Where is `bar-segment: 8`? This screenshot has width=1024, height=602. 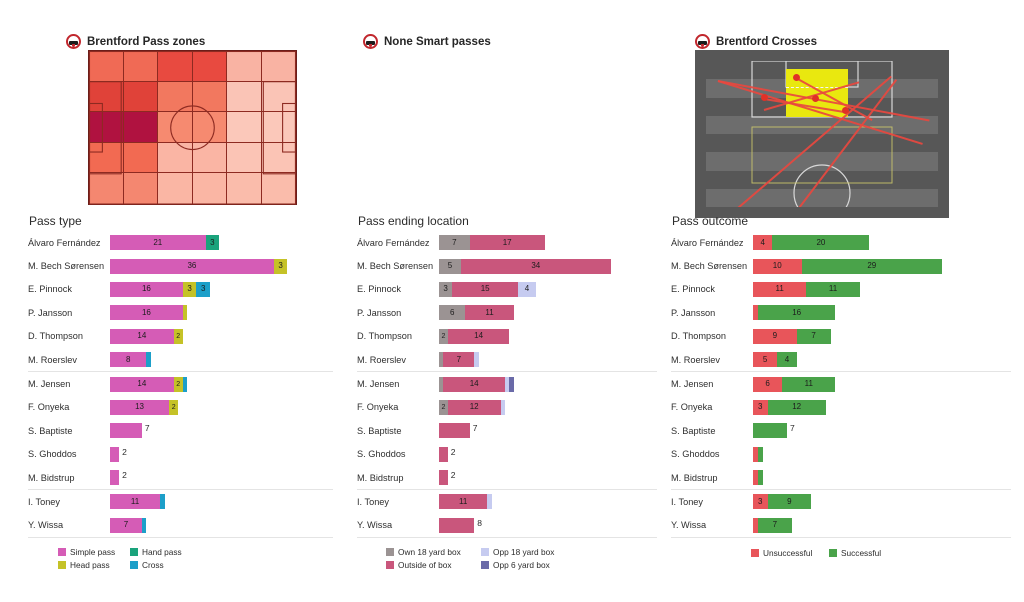 bar-segment: 8 is located at coordinates (128, 360).